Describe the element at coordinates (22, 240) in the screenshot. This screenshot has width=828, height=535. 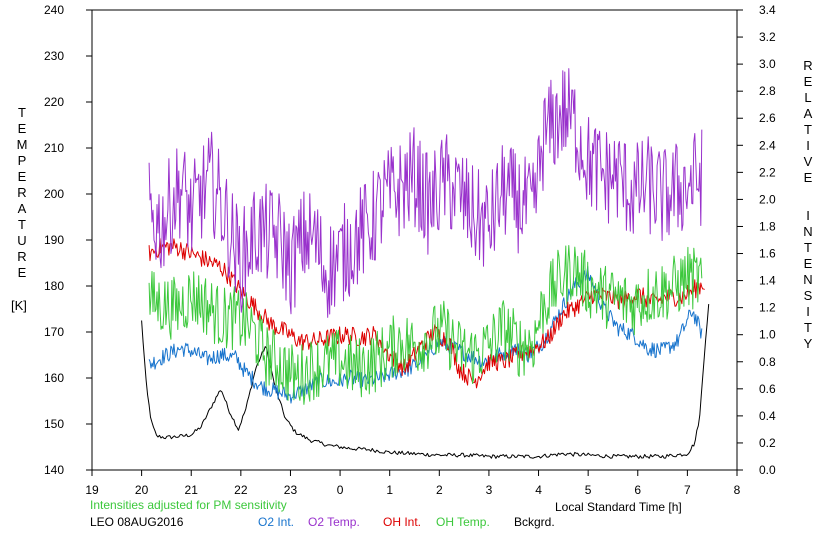
I see `axis-label-letter: U` at that location.